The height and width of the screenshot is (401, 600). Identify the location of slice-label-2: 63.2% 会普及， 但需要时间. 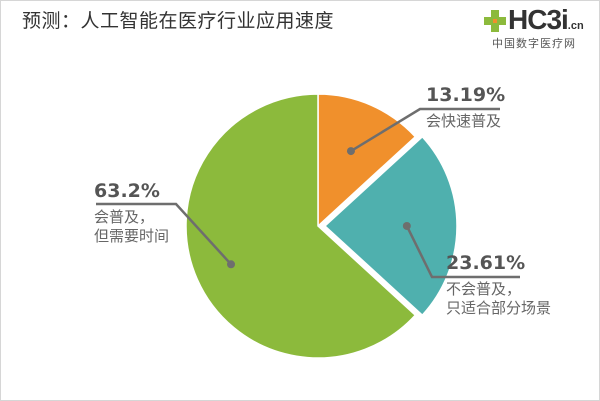
(131, 213).